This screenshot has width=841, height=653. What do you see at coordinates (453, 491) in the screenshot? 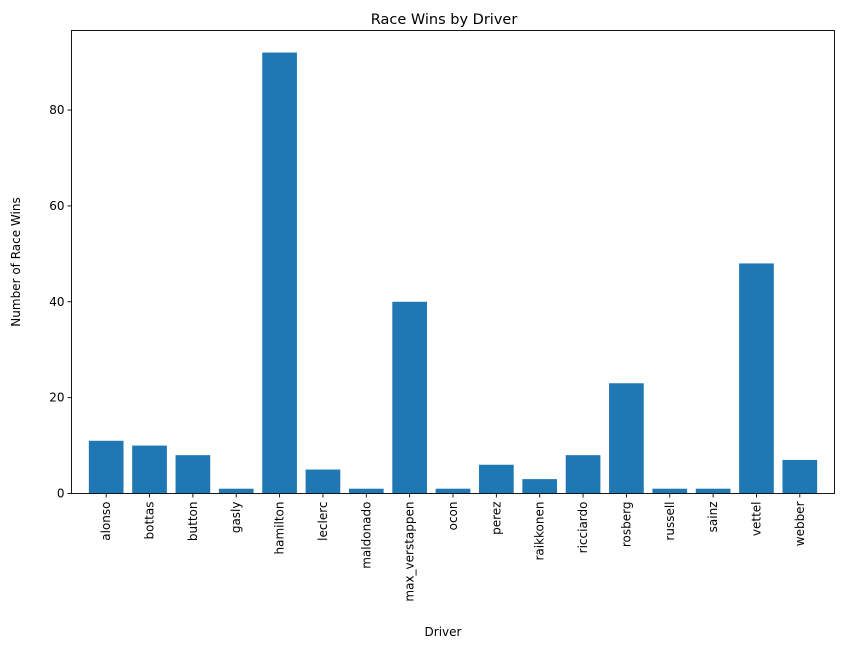
I see `bar-ocon` at bounding box center [453, 491].